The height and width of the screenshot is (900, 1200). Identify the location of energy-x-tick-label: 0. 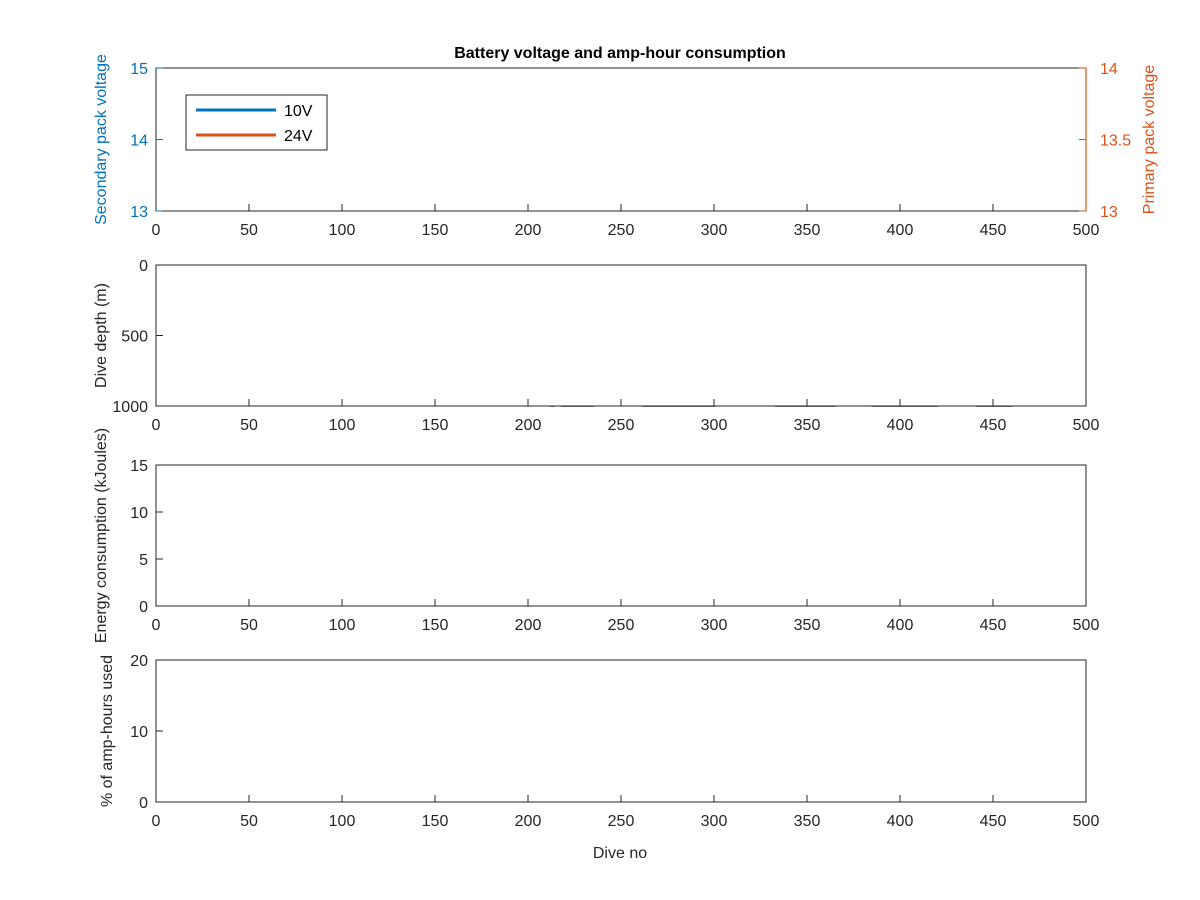
(156, 625).